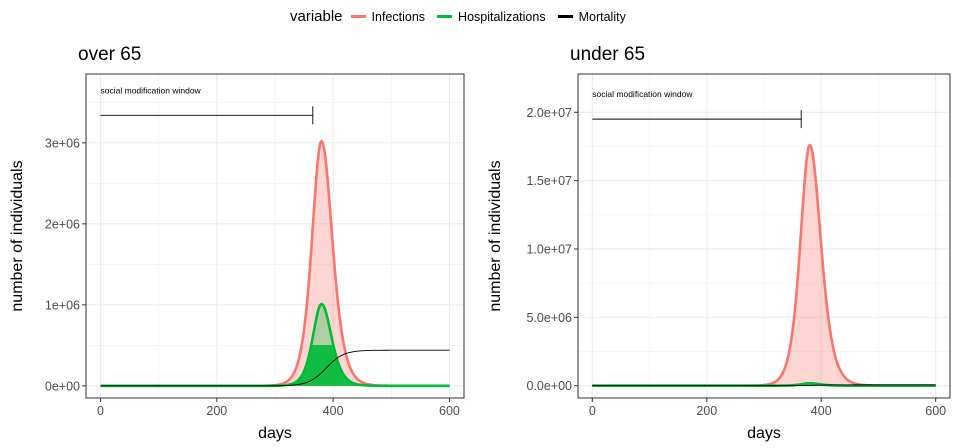 This screenshot has height=448, width=960. What do you see at coordinates (549, 181) in the screenshot?
I see `y-tick-label: 1.5e+07` at bounding box center [549, 181].